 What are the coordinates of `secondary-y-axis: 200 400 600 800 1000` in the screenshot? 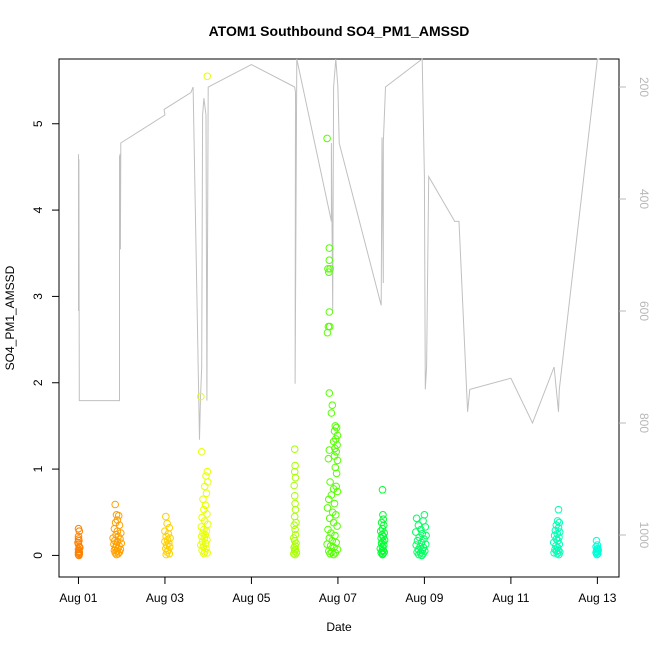 It's located at (634, 313).